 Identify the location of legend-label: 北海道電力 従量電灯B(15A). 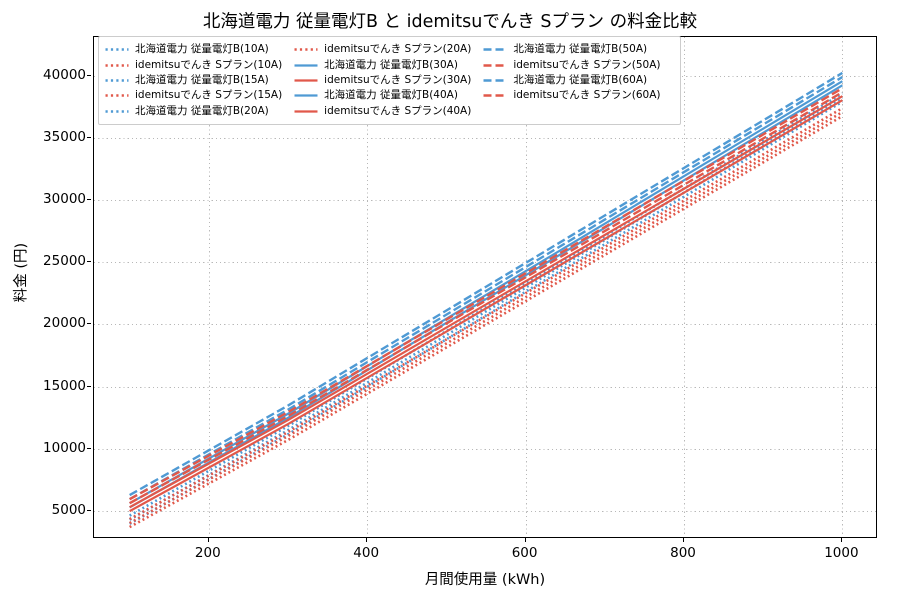
(202, 79).